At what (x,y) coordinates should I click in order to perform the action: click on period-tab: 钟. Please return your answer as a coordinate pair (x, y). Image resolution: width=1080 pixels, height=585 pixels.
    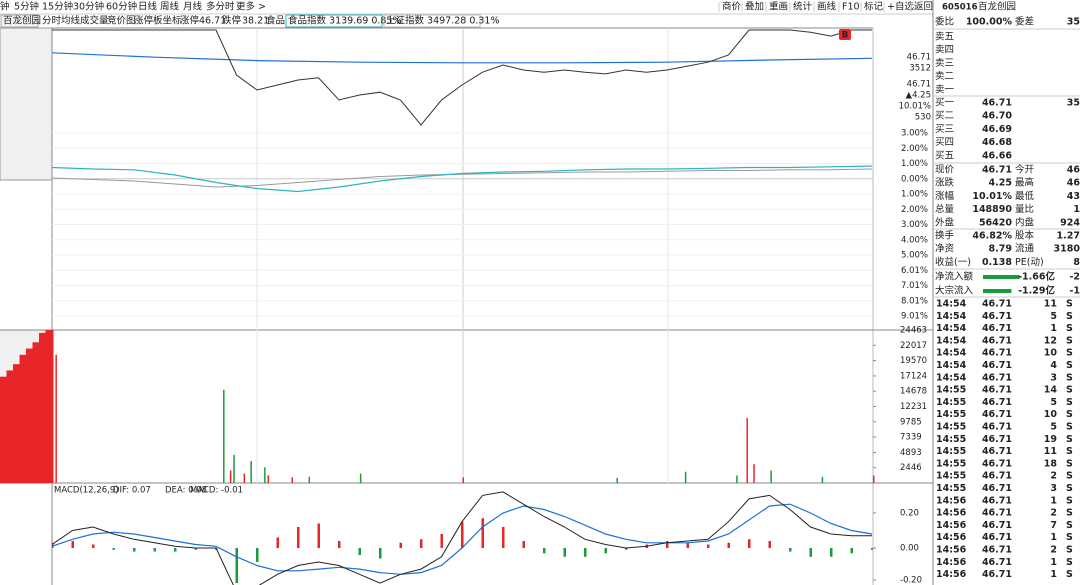
    Looking at the image, I should click on (5, 7).